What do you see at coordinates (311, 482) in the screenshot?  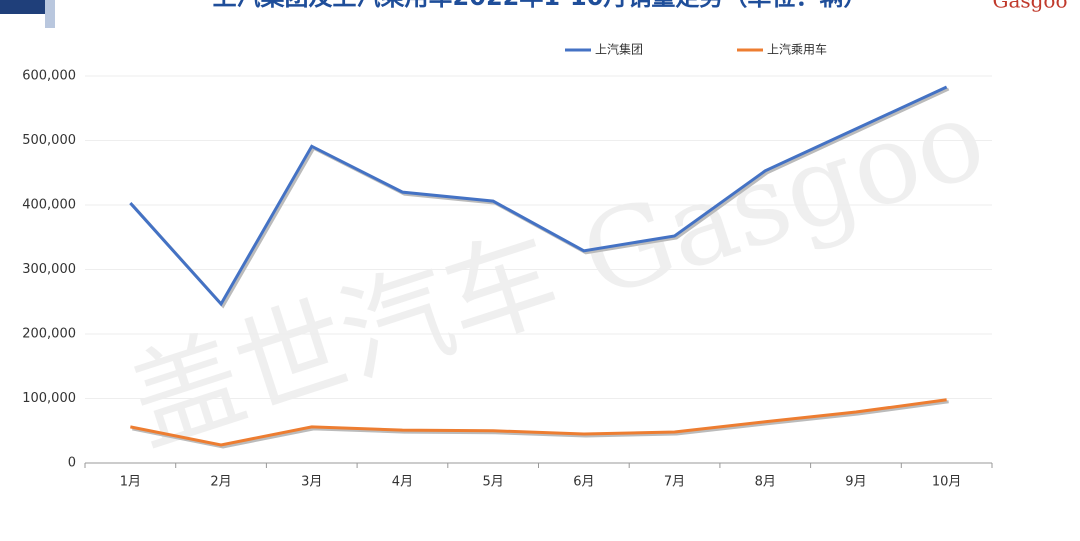 I see `x-tick-label: 3月` at bounding box center [311, 482].